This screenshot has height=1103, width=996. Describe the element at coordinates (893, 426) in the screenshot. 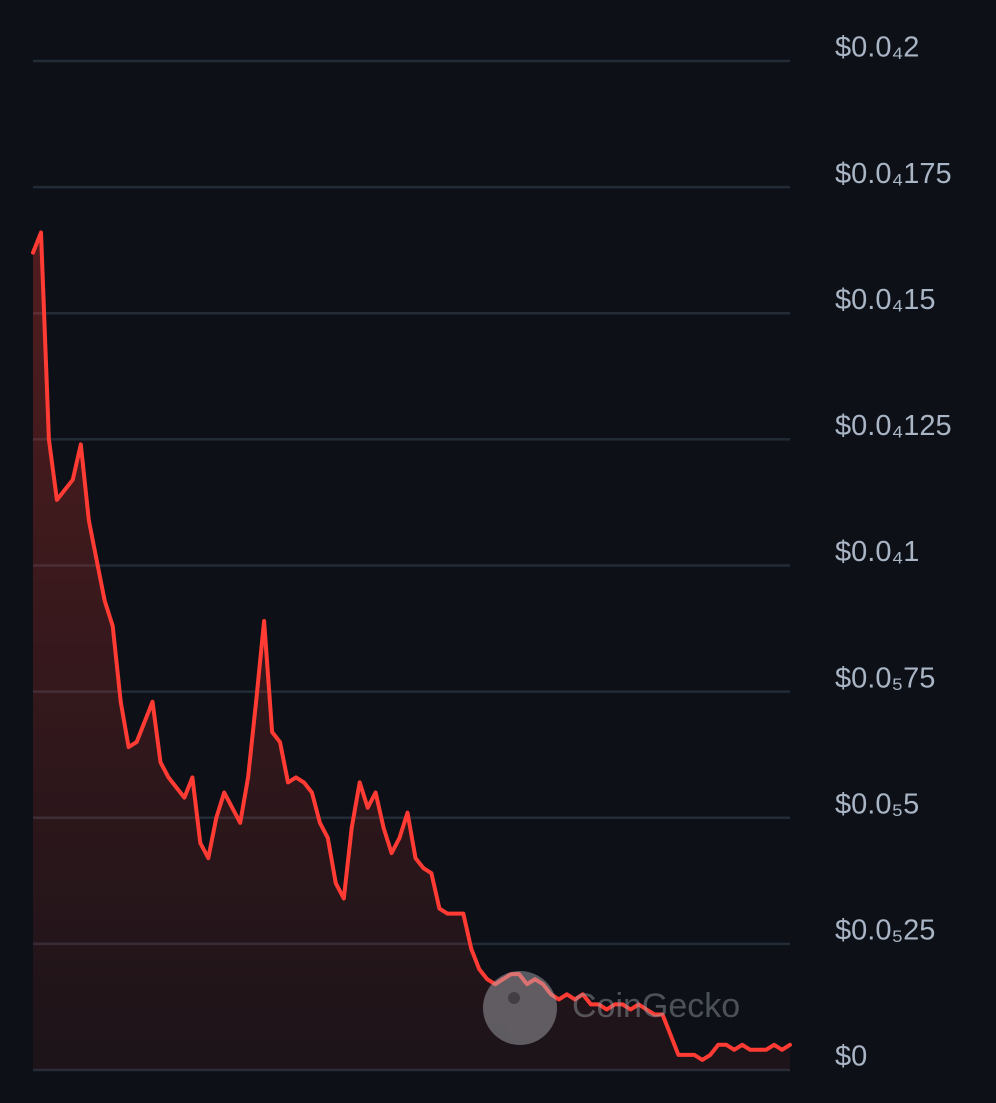

I see `y-tick-label: $0.0₄125` at that location.